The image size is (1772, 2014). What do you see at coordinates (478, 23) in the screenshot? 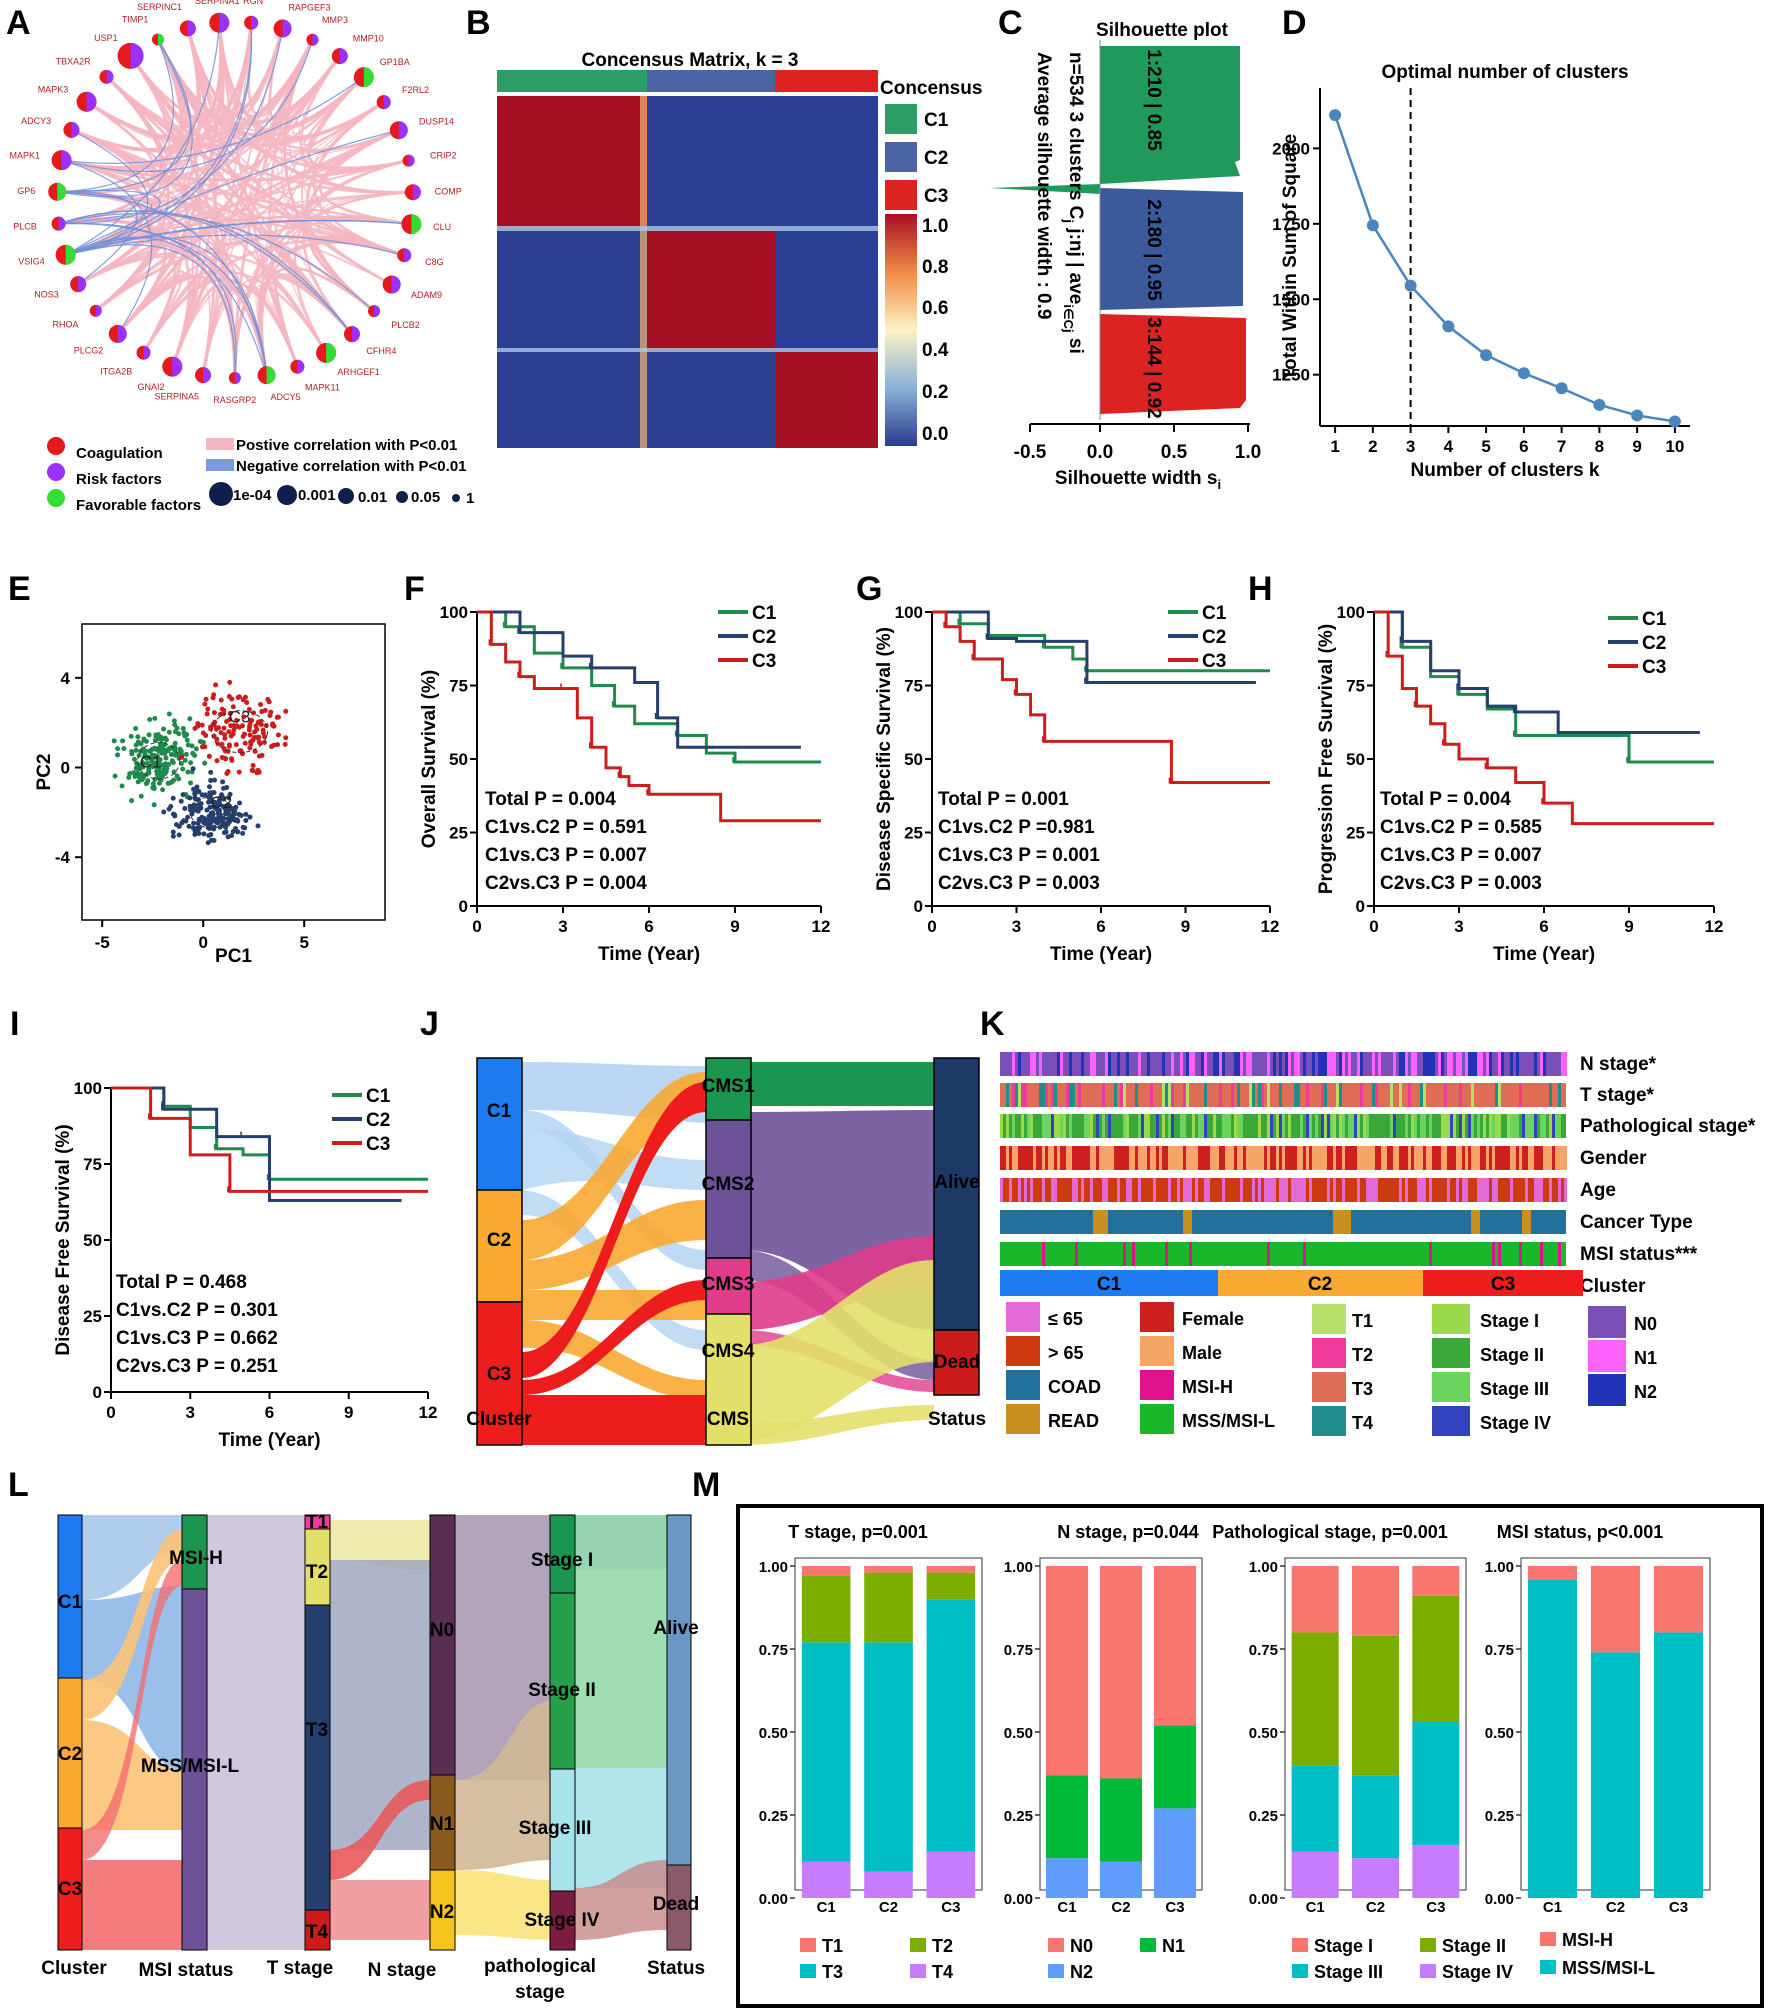
I see `panel-letter-b: B` at bounding box center [478, 23].